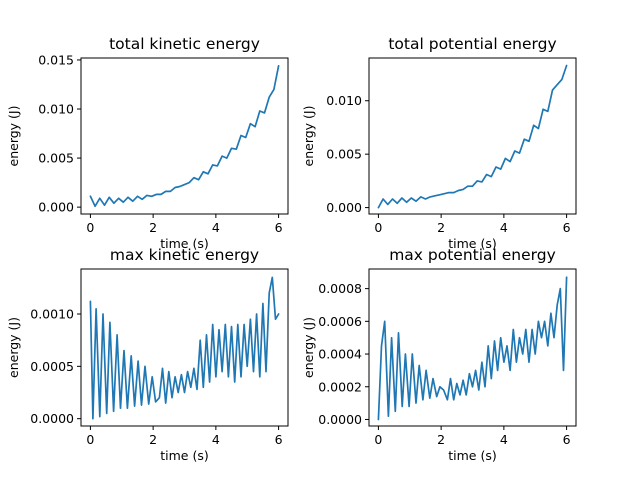  Describe the element at coordinates (340, 321) in the screenshot. I see `y-tick-label: 0.0006` at that location.